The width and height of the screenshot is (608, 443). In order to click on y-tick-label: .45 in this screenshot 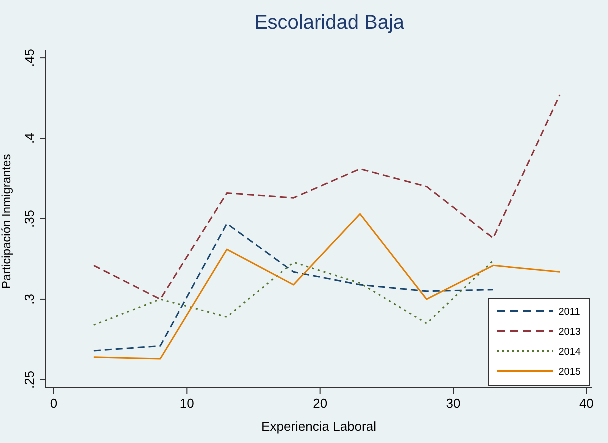, I will do `click(29, 58)`.